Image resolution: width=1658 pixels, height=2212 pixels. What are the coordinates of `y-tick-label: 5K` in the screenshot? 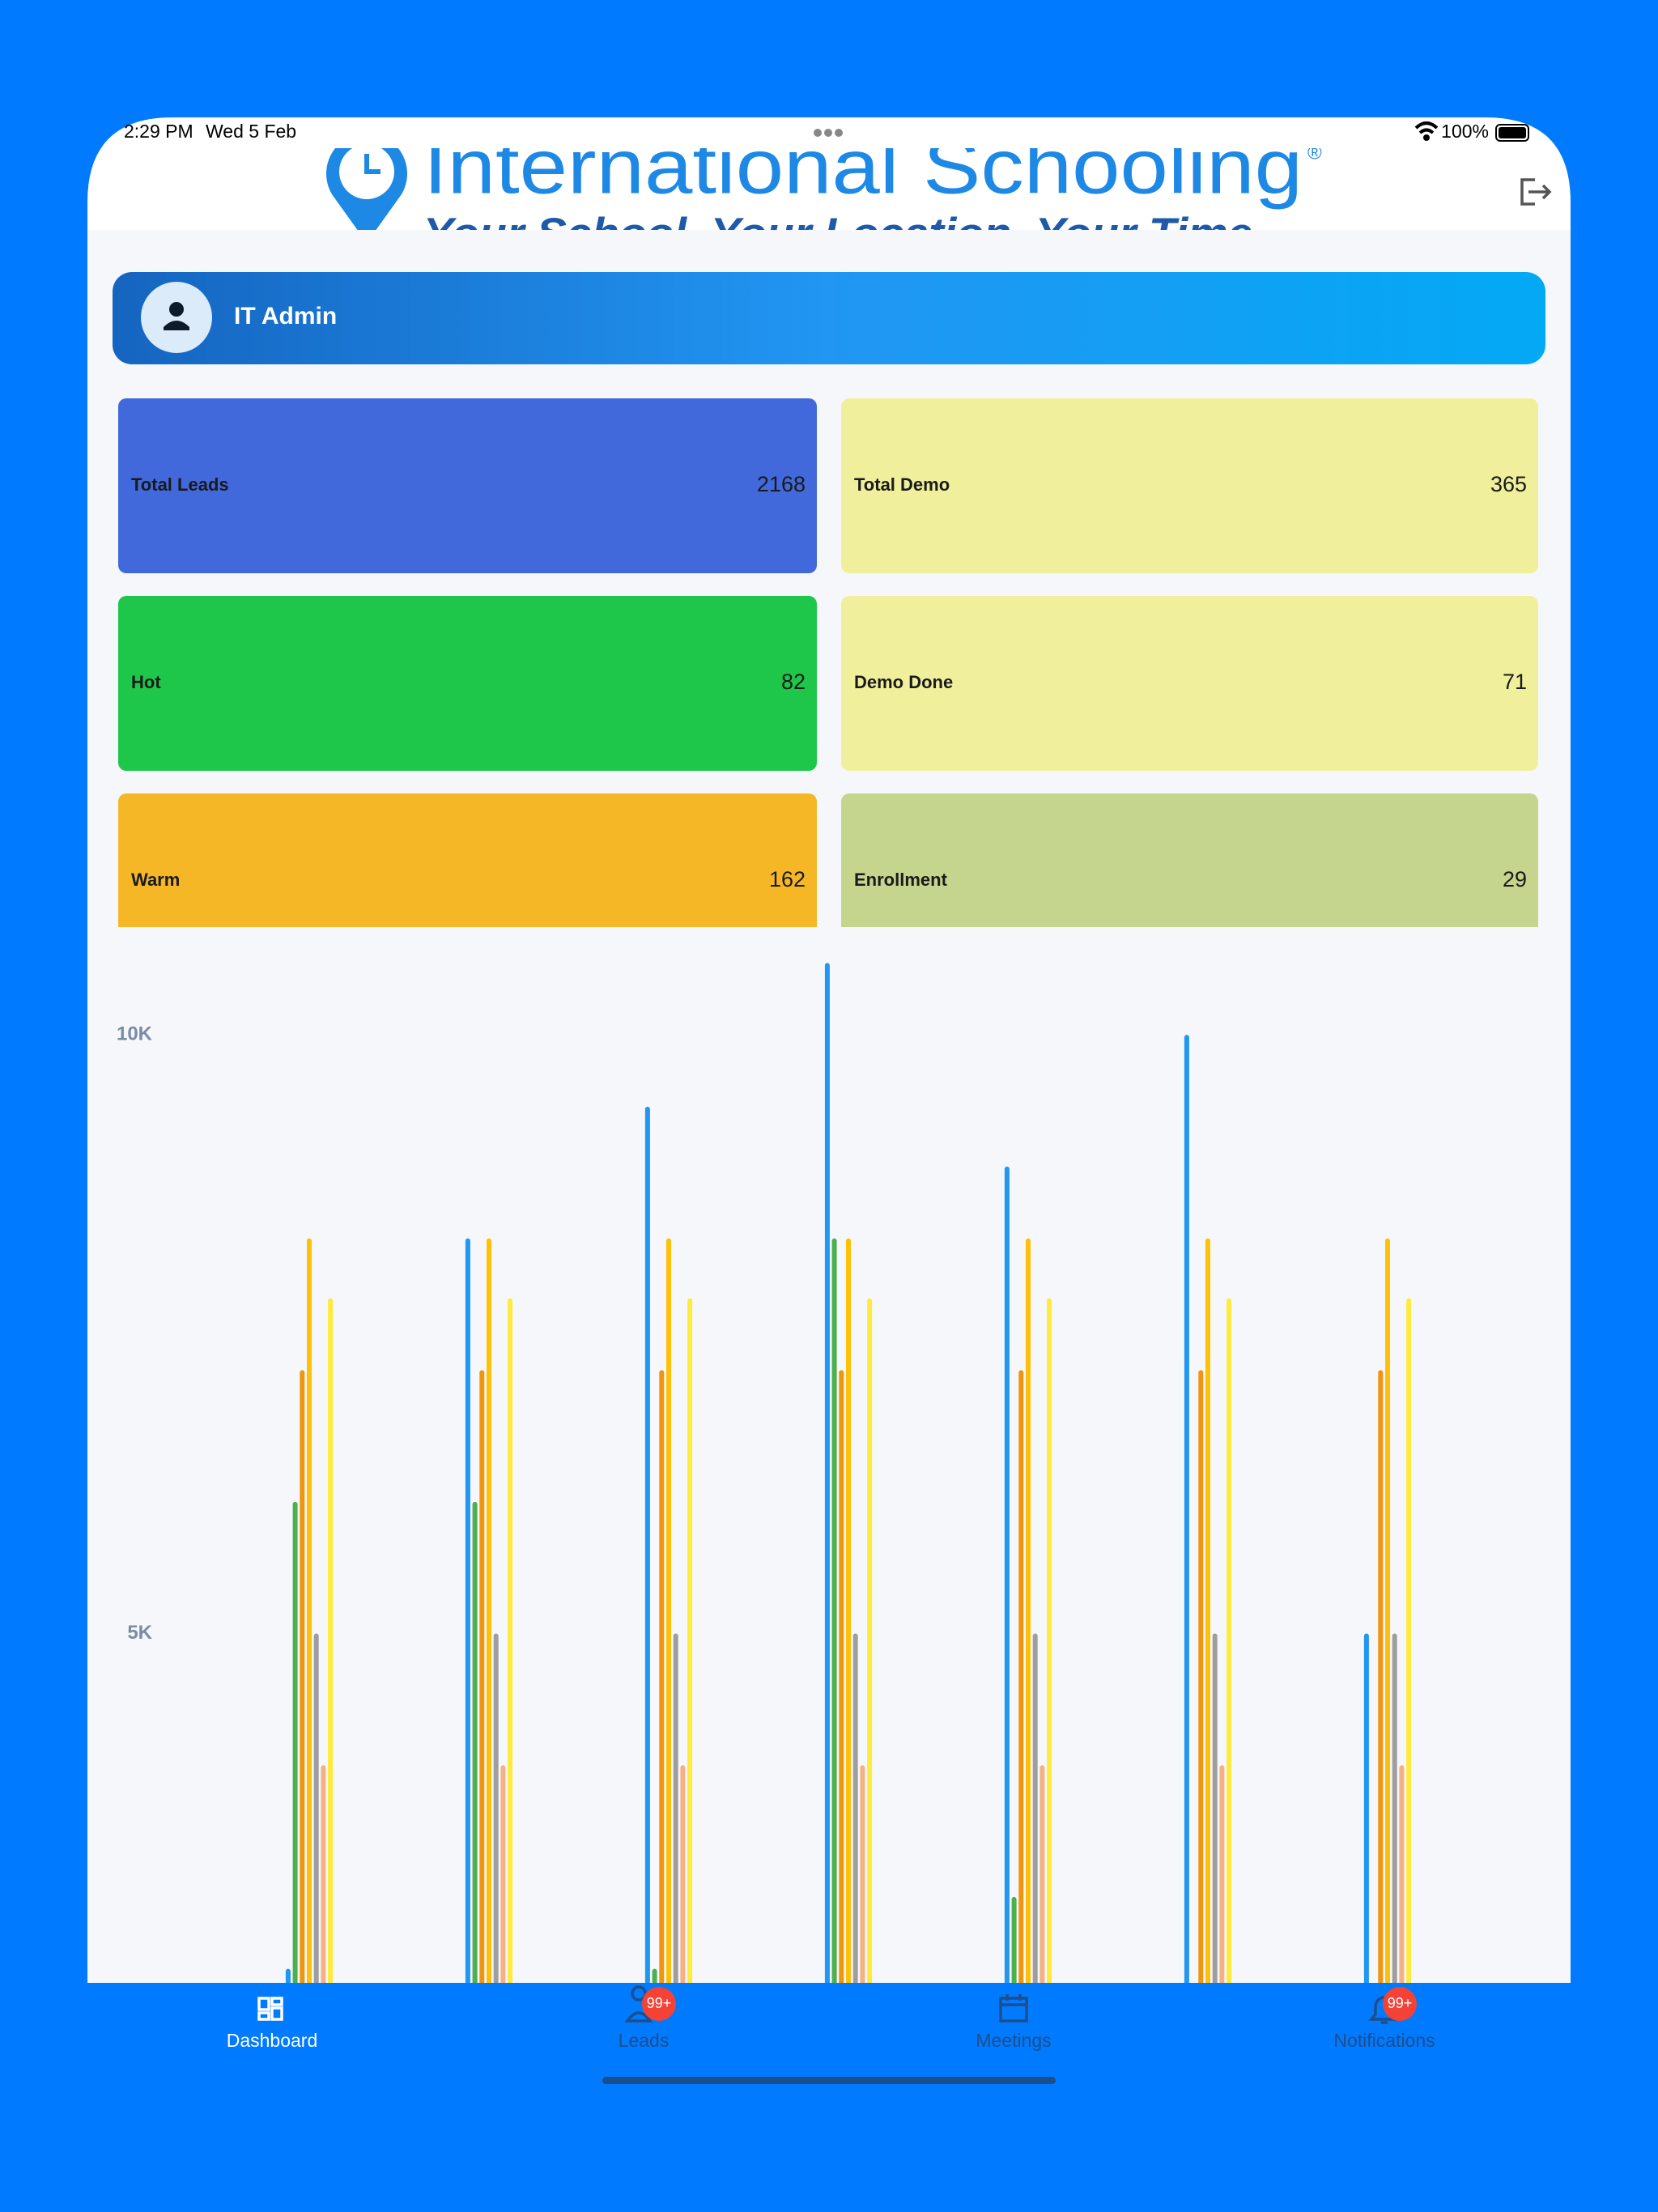 It's located at (139, 1633).